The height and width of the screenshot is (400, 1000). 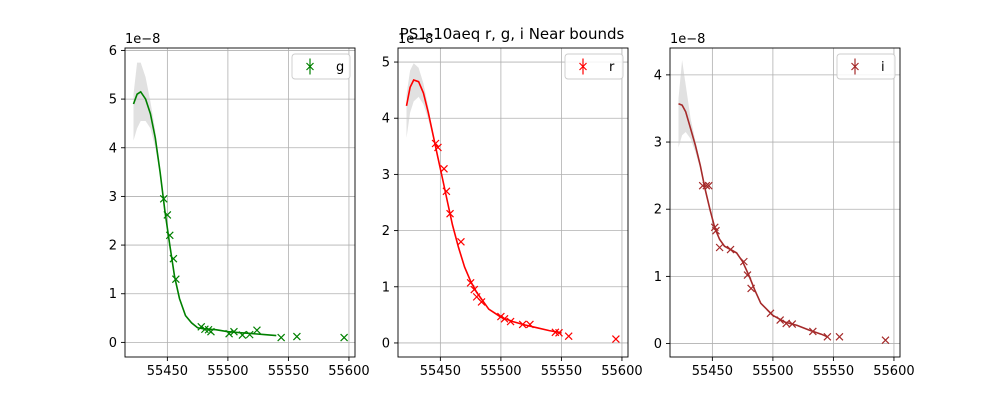 What do you see at coordinates (883, 67) in the screenshot?
I see `legend-label: i` at bounding box center [883, 67].